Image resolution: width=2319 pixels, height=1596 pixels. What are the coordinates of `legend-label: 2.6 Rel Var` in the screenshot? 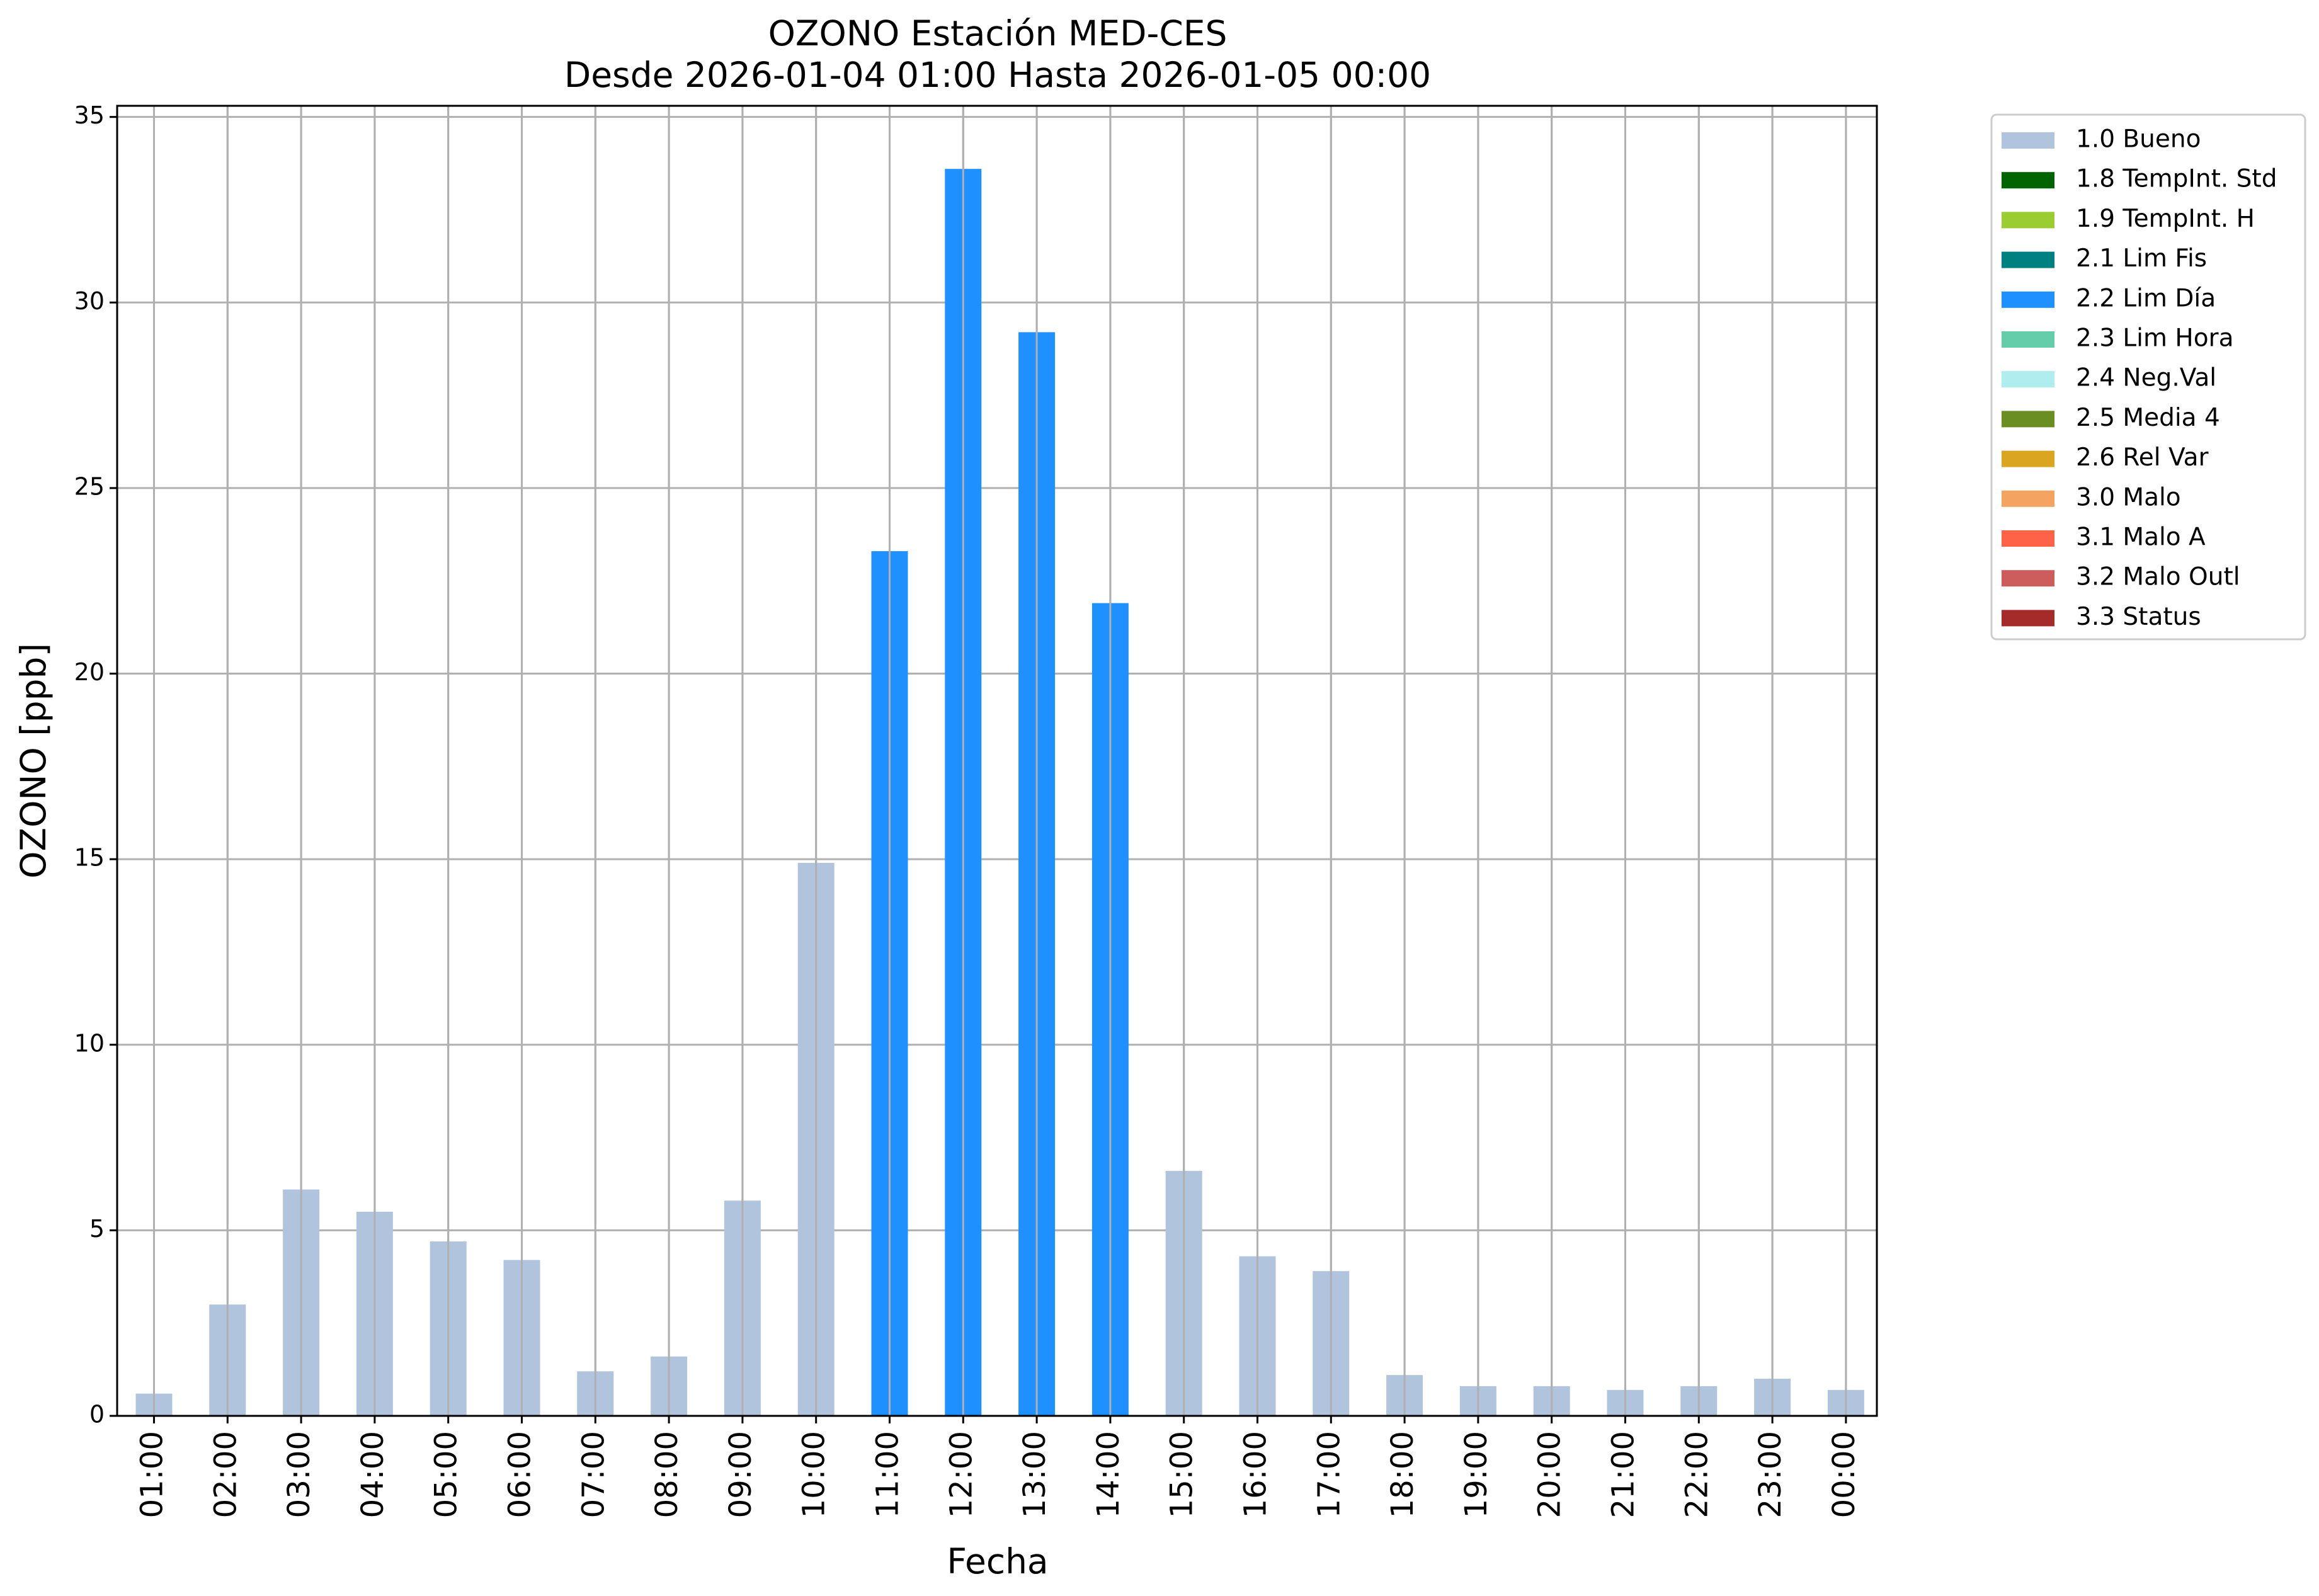 It's located at (2142, 457).